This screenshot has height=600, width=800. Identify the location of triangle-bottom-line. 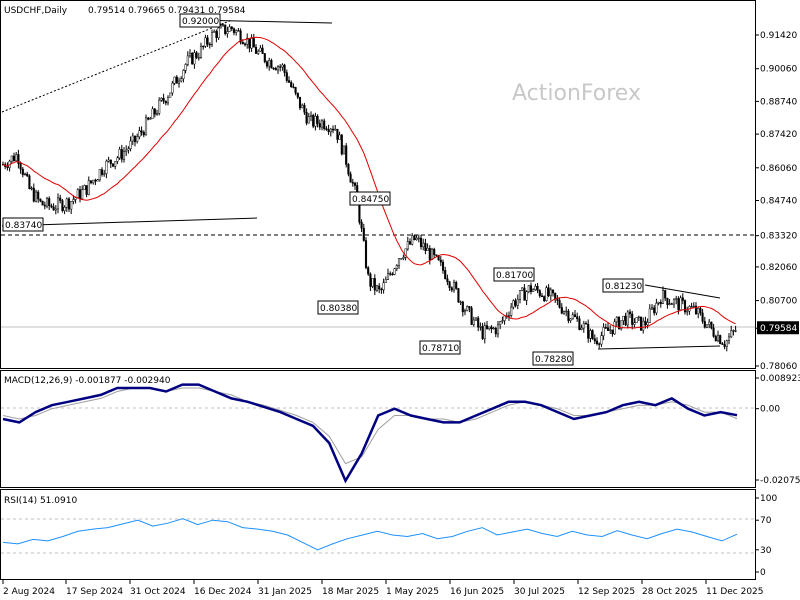
(659, 347).